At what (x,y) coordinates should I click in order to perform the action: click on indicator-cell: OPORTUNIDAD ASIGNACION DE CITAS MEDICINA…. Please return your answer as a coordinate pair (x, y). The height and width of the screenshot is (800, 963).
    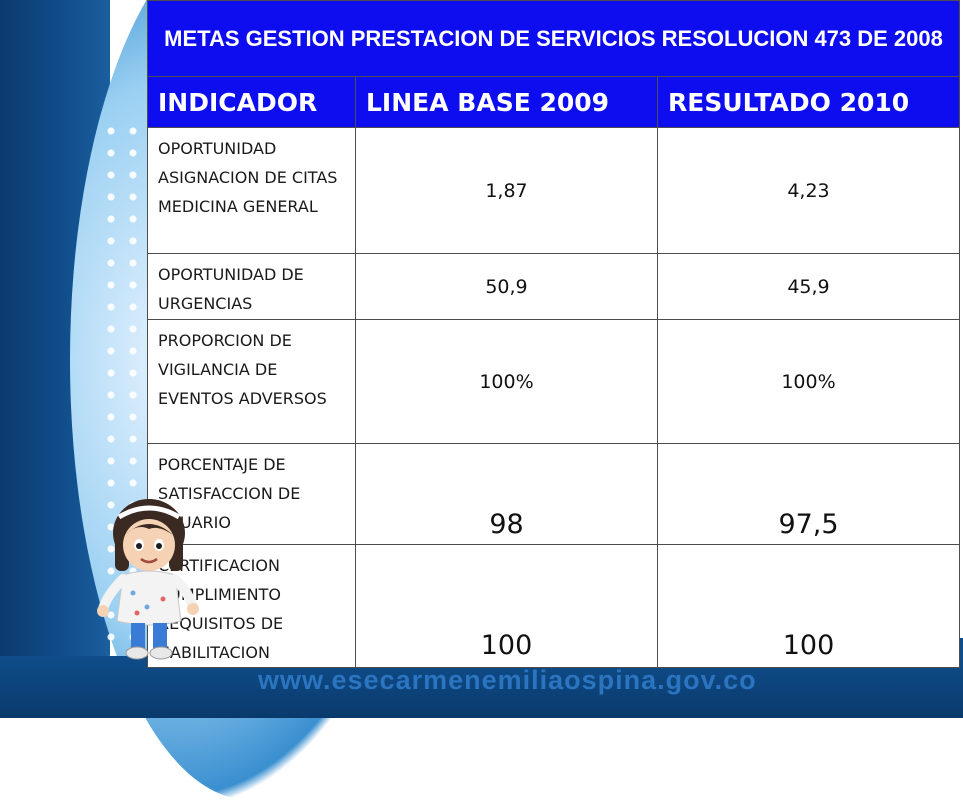
    Looking at the image, I should click on (251, 190).